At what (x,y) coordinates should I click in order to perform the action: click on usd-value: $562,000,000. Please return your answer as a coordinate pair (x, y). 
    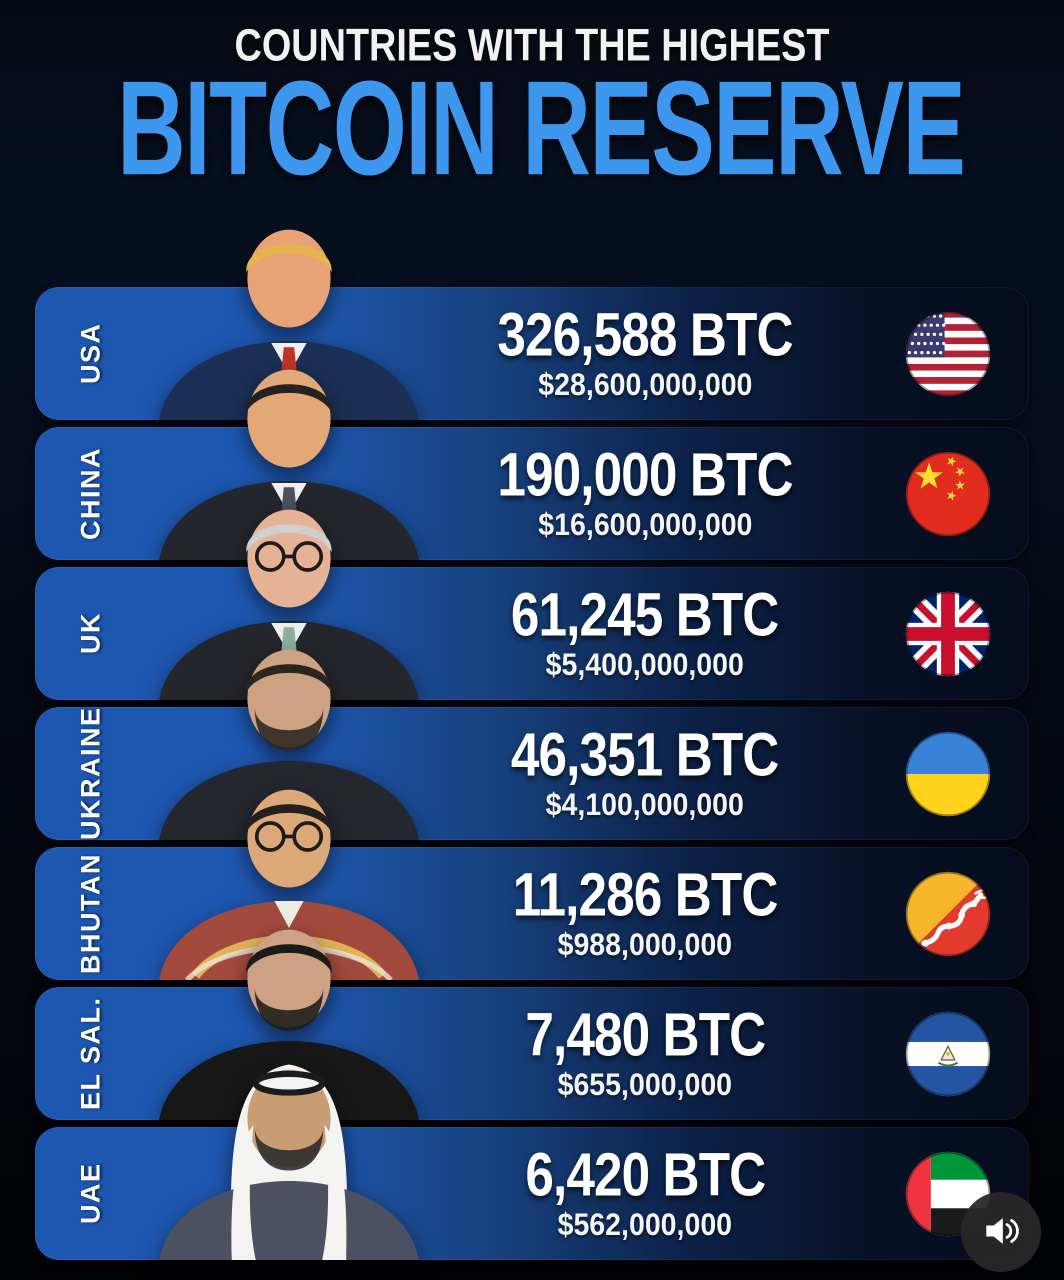
    Looking at the image, I should click on (645, 1224).